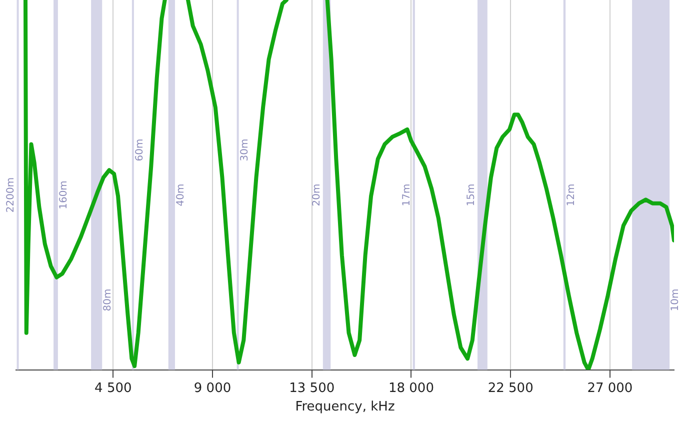 The width and height of the screenshot is (690, 423). Describe the element at coordinates (610, 388) in the screenshot. I see `x-tick-label: 27 000` at that location.